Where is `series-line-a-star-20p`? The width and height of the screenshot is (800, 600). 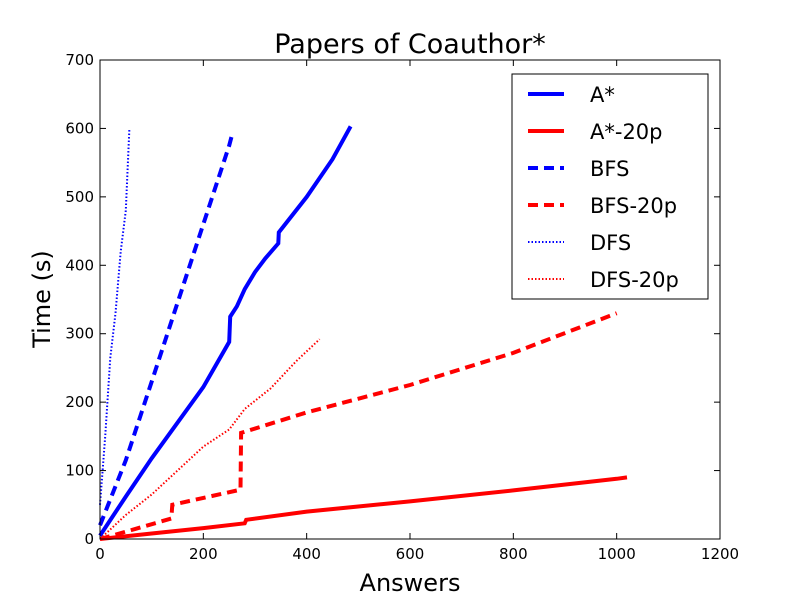
series-line-a-star-20p is located at coordinates (363, 508).